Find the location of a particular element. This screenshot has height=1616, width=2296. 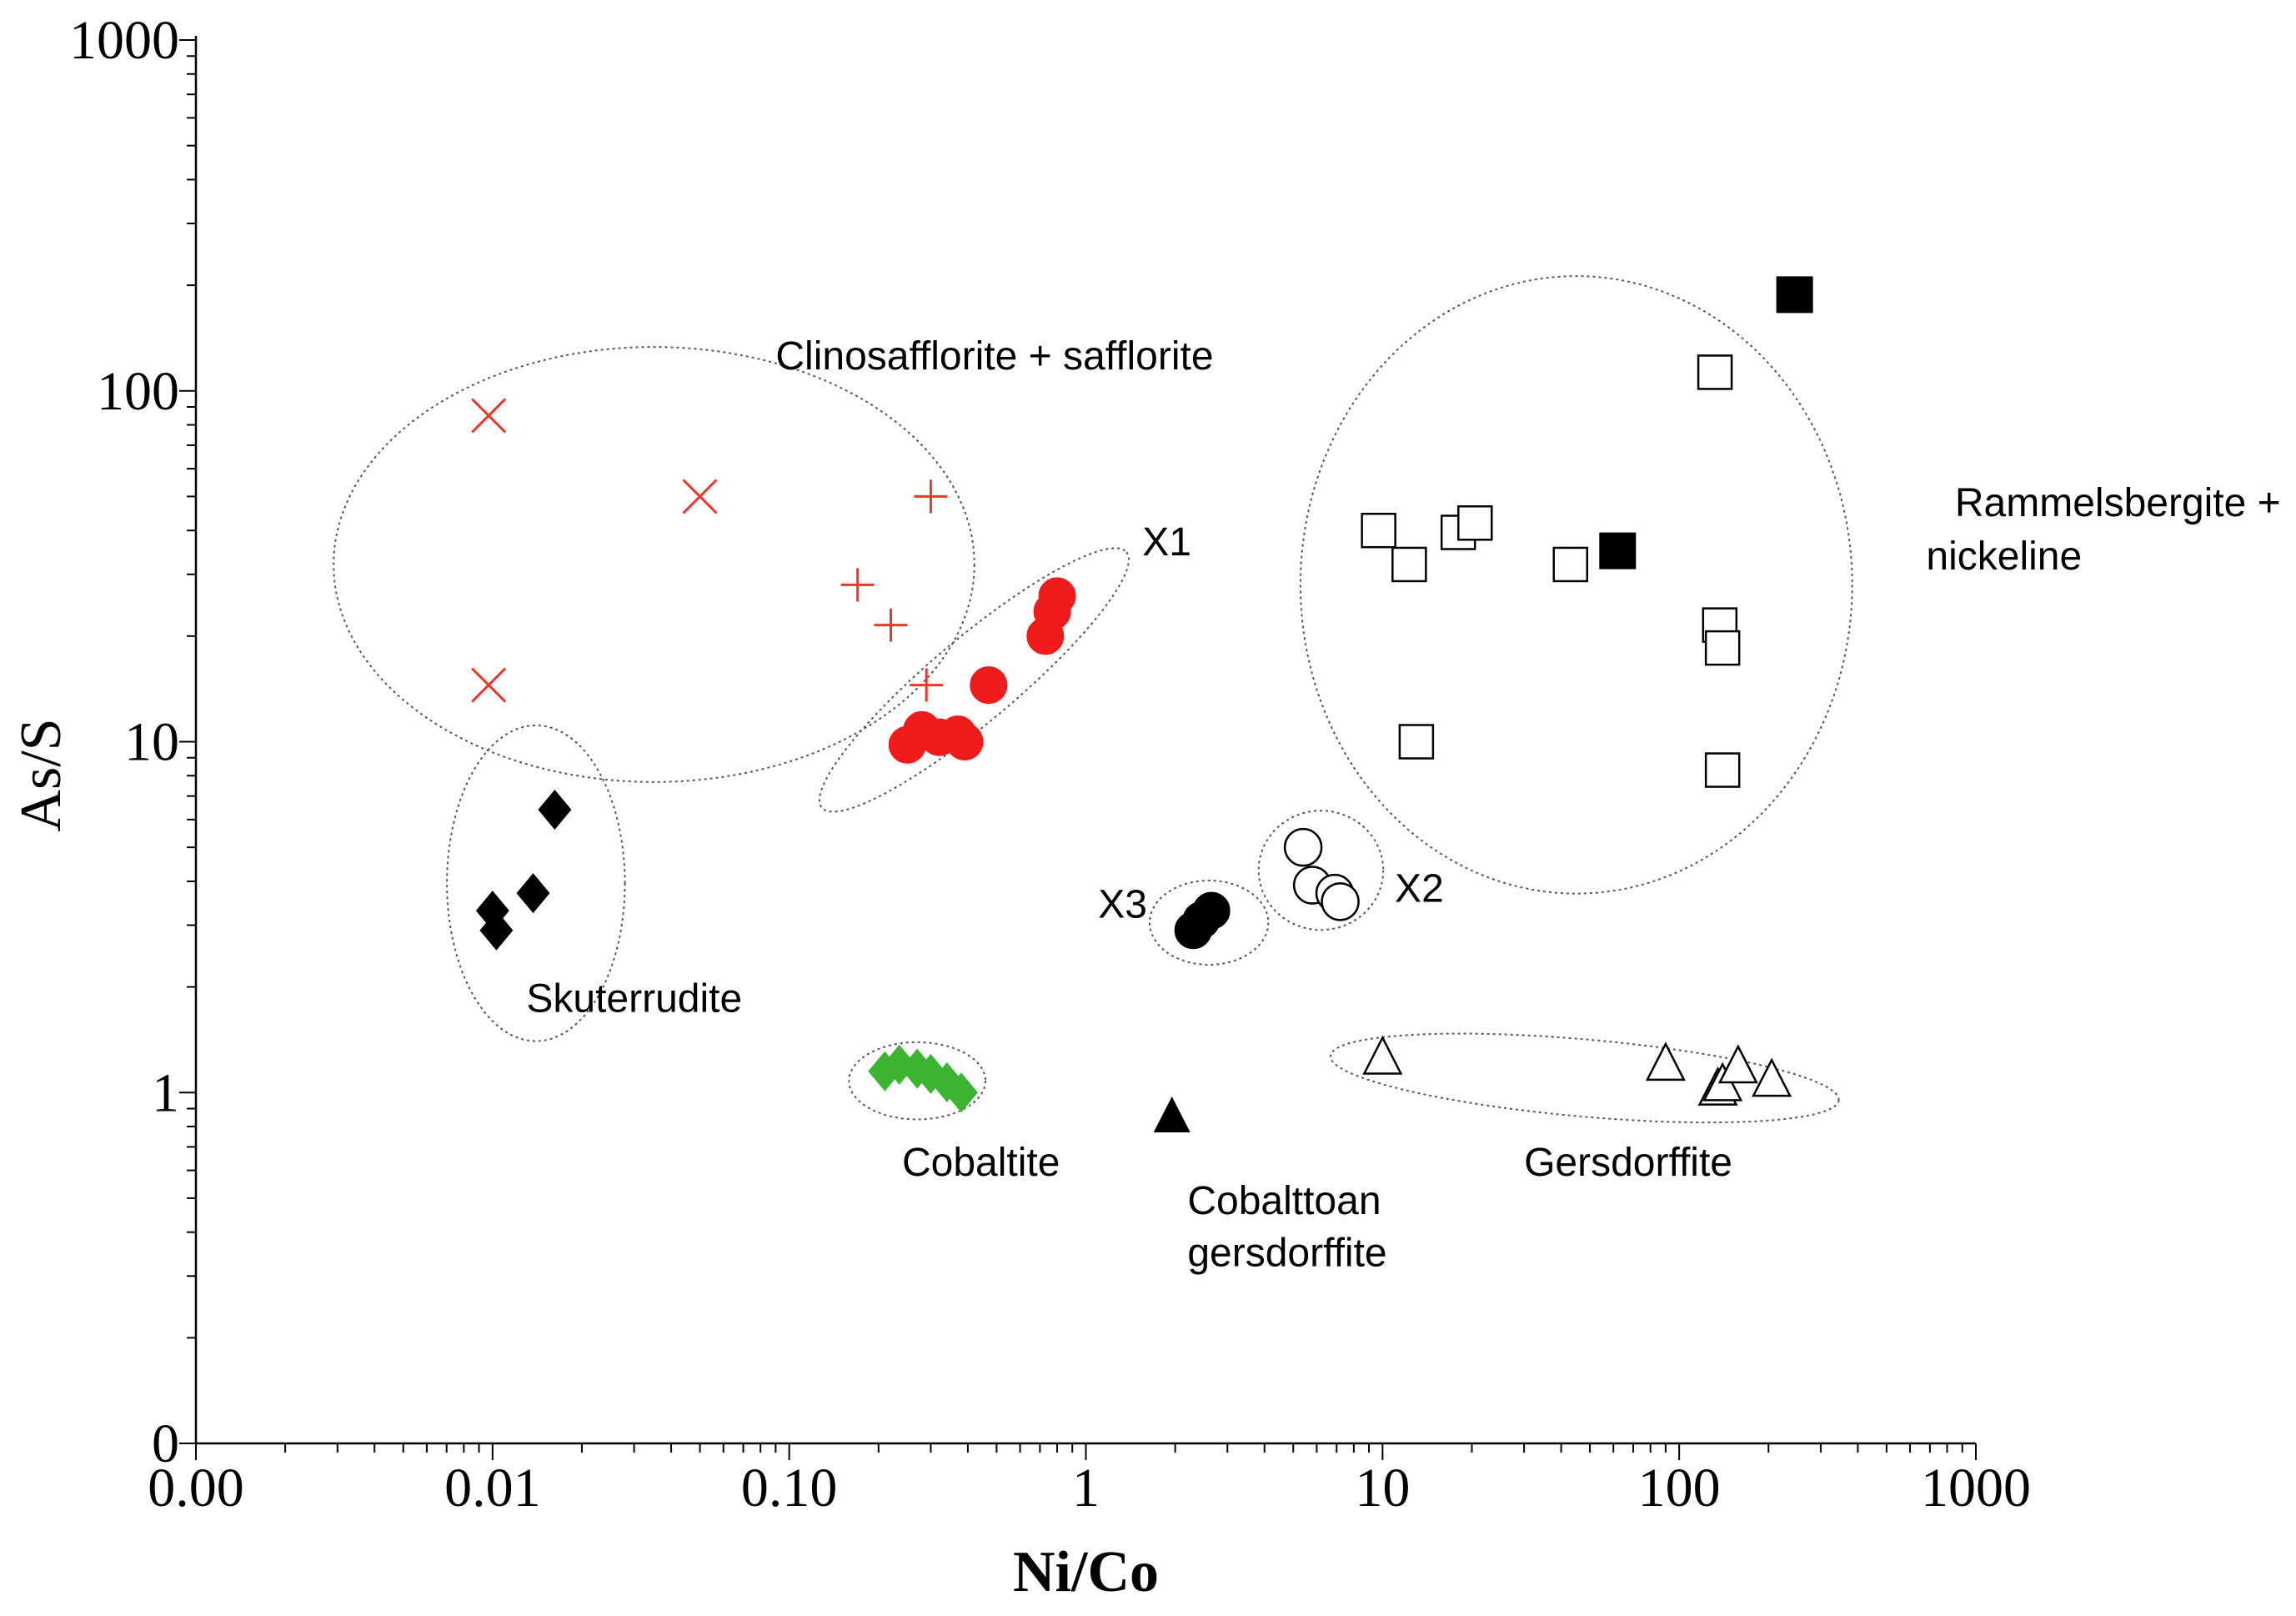

x-tick-label: 10 is located at coordinates (1382, 1488).